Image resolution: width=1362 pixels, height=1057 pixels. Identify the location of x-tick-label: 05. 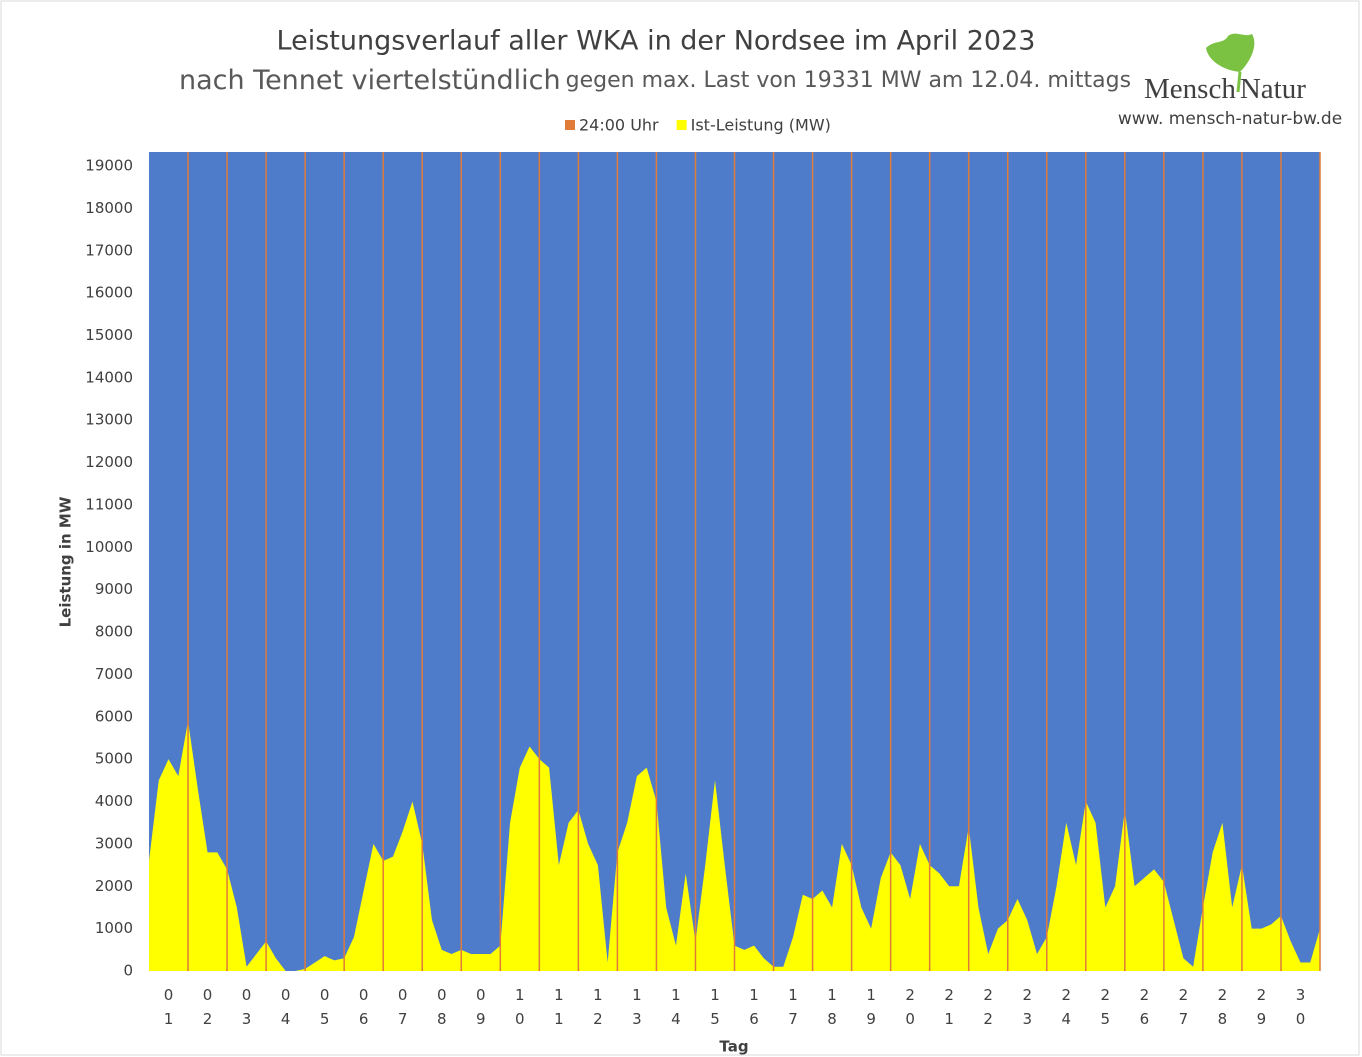
(325, 1010).